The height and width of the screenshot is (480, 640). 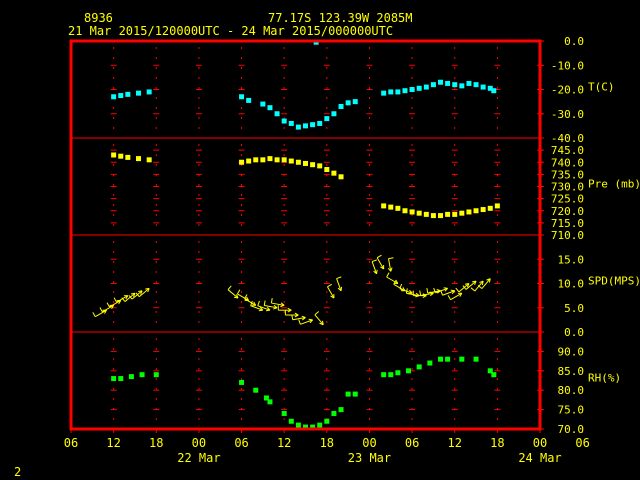 I want to click on y-tick-label: 0.0, so click(x=574, y=332).